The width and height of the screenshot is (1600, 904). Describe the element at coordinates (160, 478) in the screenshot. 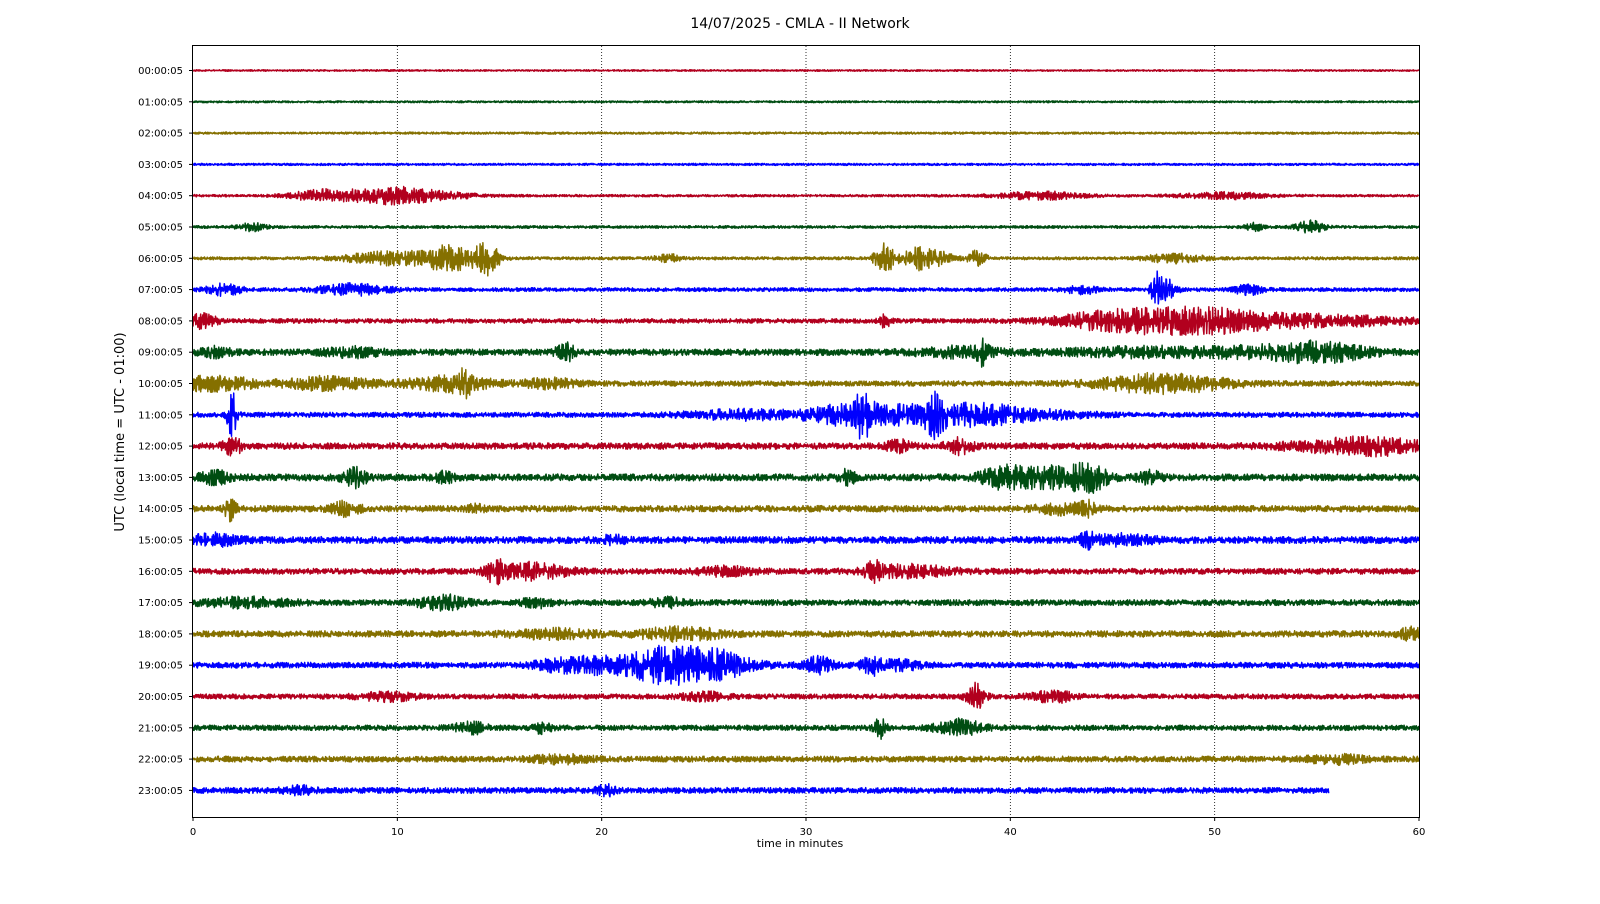

I see `y-tick-label: 13:00:05` at that location.